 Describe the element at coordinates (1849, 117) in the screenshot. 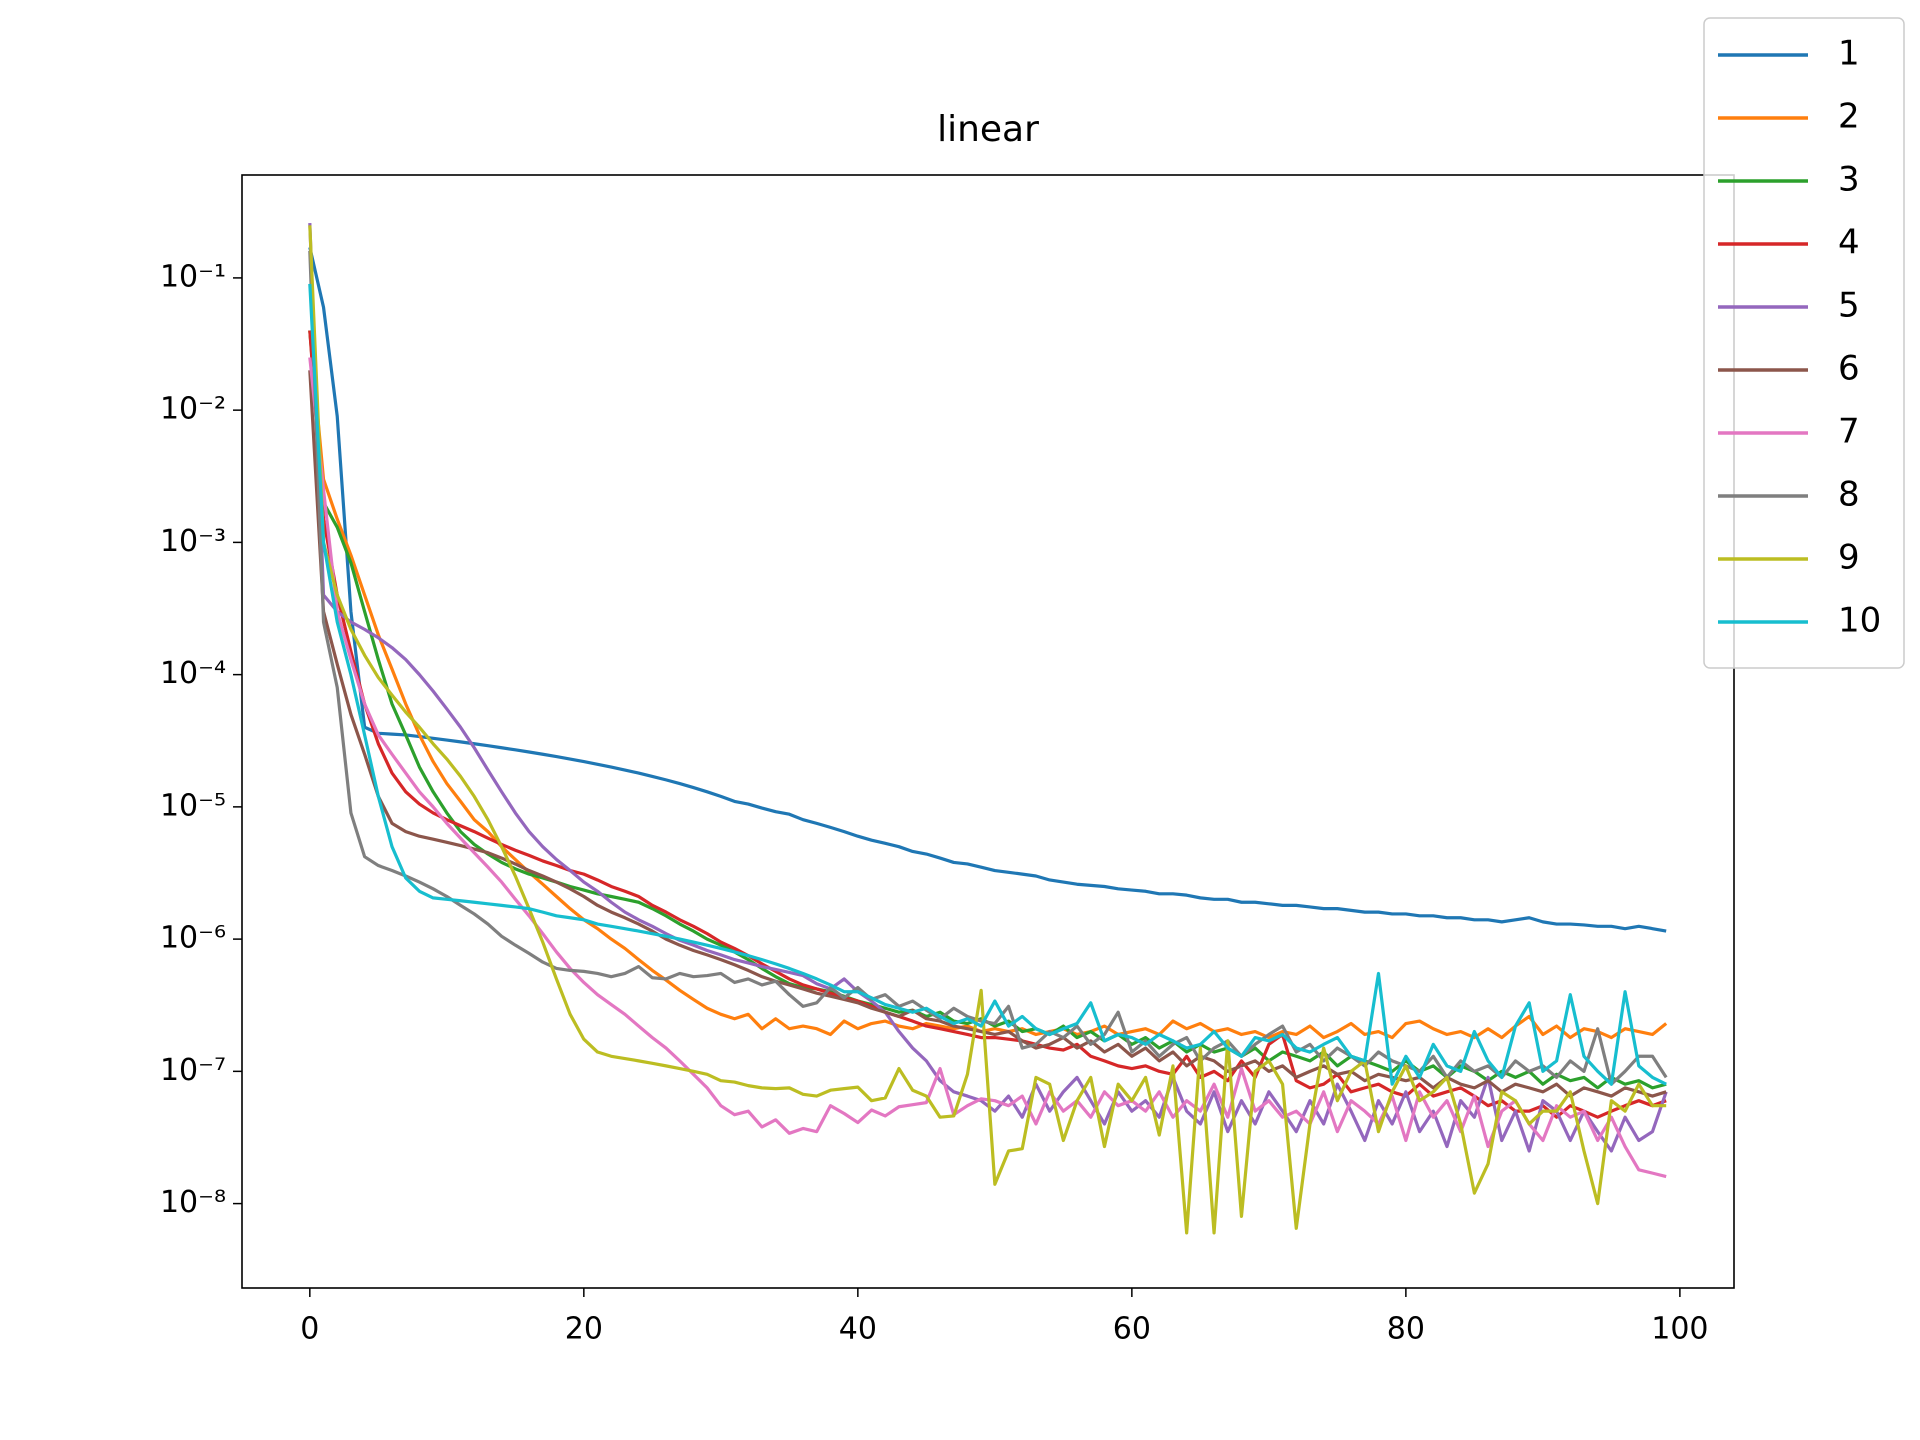

I see `legend-label: 2` at that location.